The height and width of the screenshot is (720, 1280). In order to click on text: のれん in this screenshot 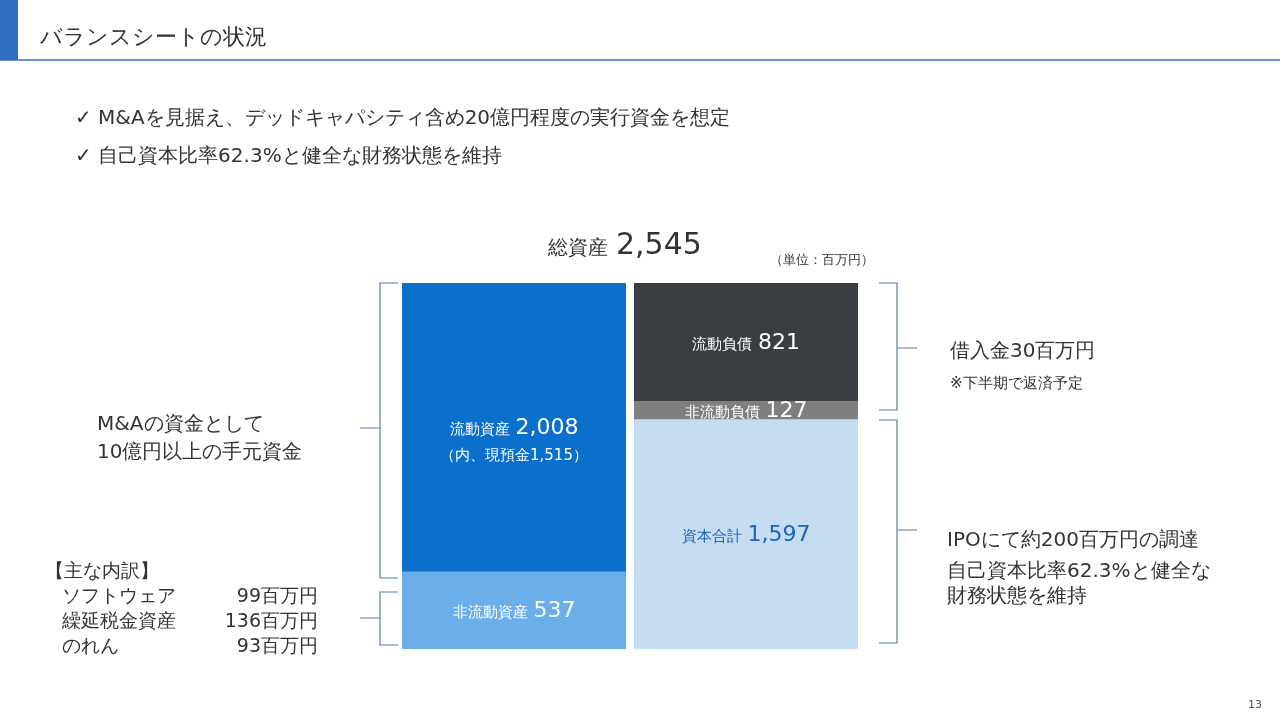, I will do `click(90, 645)`.